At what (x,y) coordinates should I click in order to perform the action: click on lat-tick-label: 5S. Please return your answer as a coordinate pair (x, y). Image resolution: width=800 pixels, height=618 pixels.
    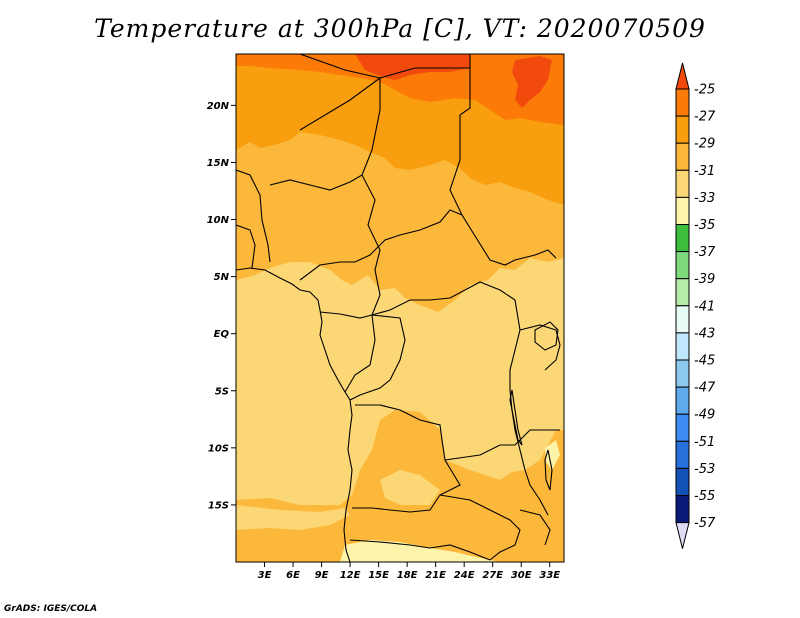
    Looking at the image, I should click on (222, 391).